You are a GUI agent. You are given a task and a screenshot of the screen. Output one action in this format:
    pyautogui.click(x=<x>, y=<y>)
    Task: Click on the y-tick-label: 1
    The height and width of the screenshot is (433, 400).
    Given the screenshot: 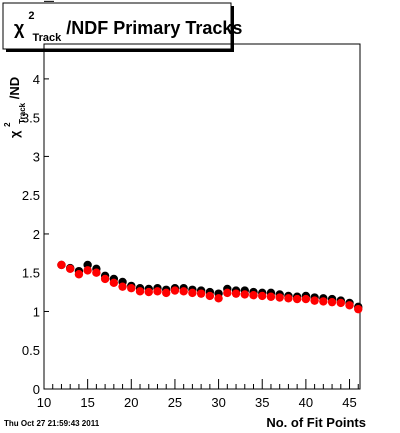 What is the action you would take?
    pyautogui.click(x=36, y=311)
    